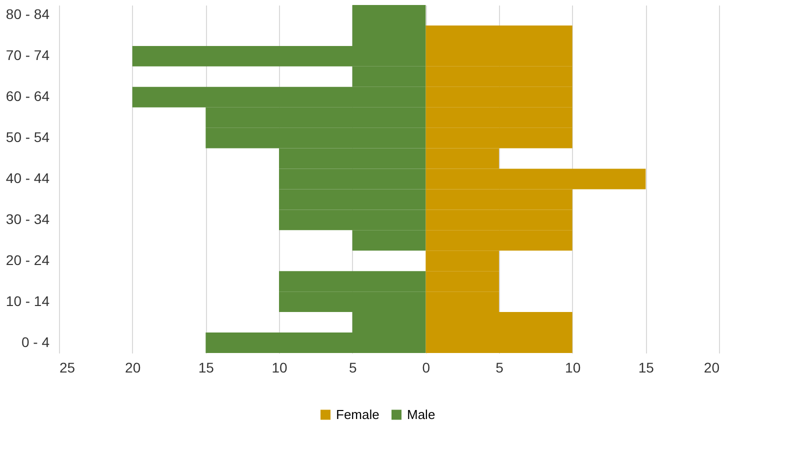 The width and height of the screenshot is (791, 474). Describe the element at coordinates (28, 137) in the screenshot. I see `y-tick-label: 50 - 54` at that location.